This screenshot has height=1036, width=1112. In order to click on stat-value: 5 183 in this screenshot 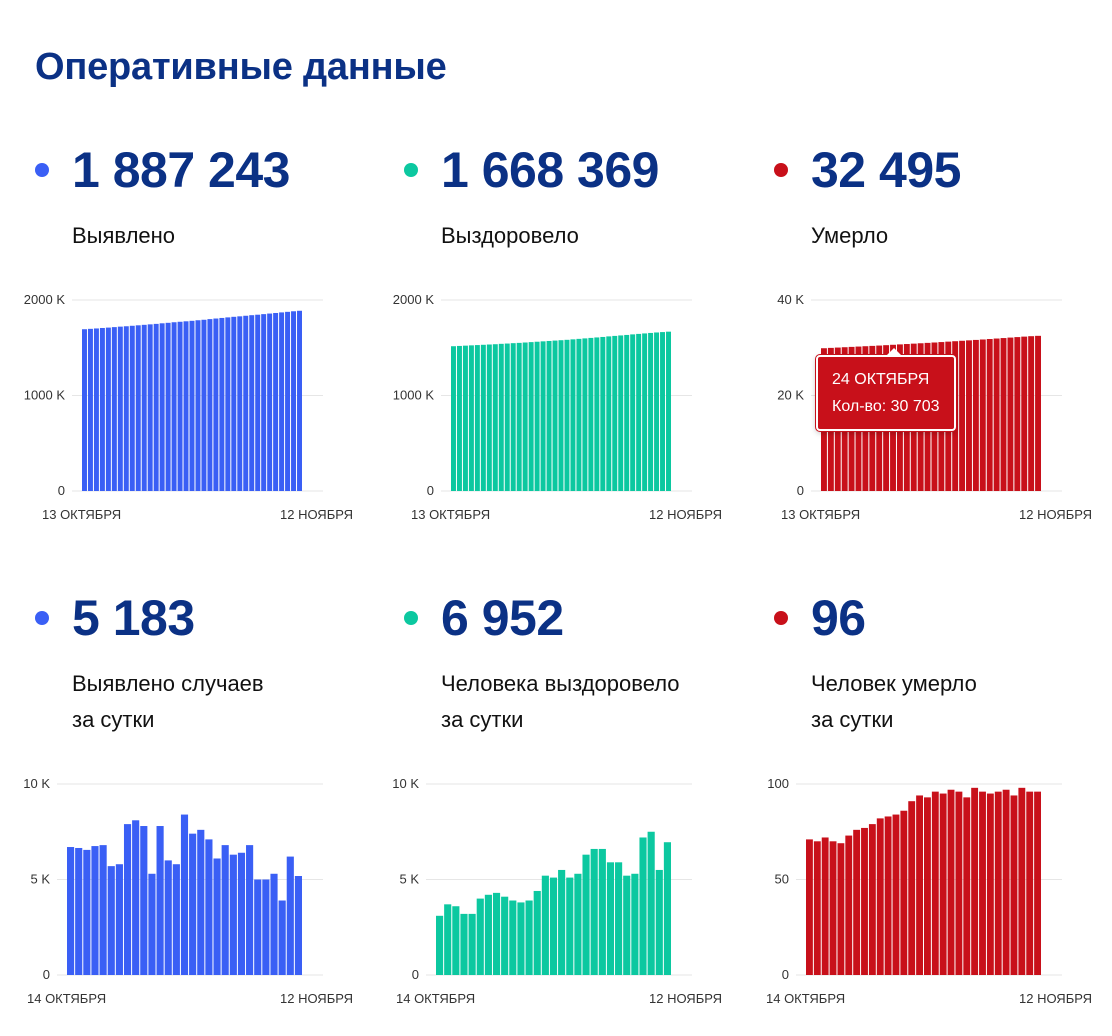, I will do `click(133, 618)`.